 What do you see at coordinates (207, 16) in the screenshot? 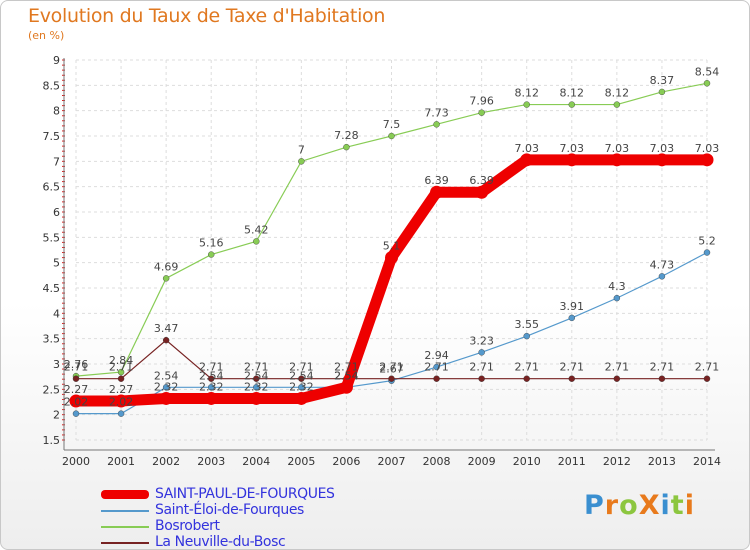
I see `chart-title: Evolution du Taux de Taxe d'Habitation` at bounding box center [207, 16].